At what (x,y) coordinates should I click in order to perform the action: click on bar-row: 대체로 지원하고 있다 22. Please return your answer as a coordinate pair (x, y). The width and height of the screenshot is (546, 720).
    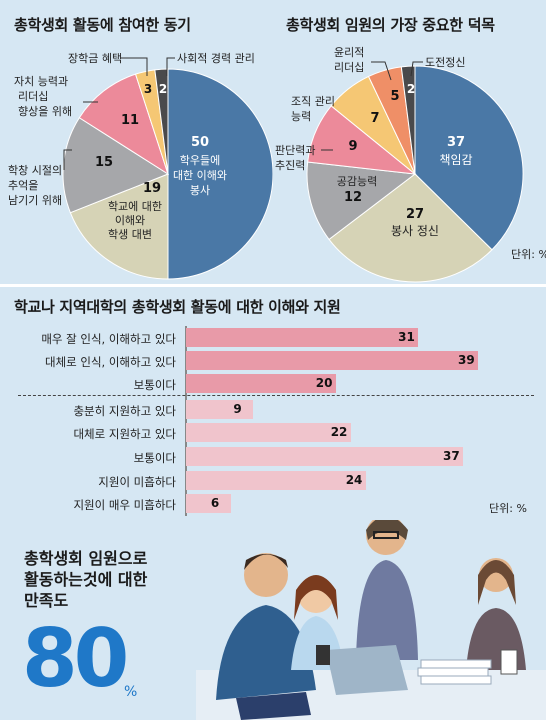
    Looking at the image, I should click on (274, 433).